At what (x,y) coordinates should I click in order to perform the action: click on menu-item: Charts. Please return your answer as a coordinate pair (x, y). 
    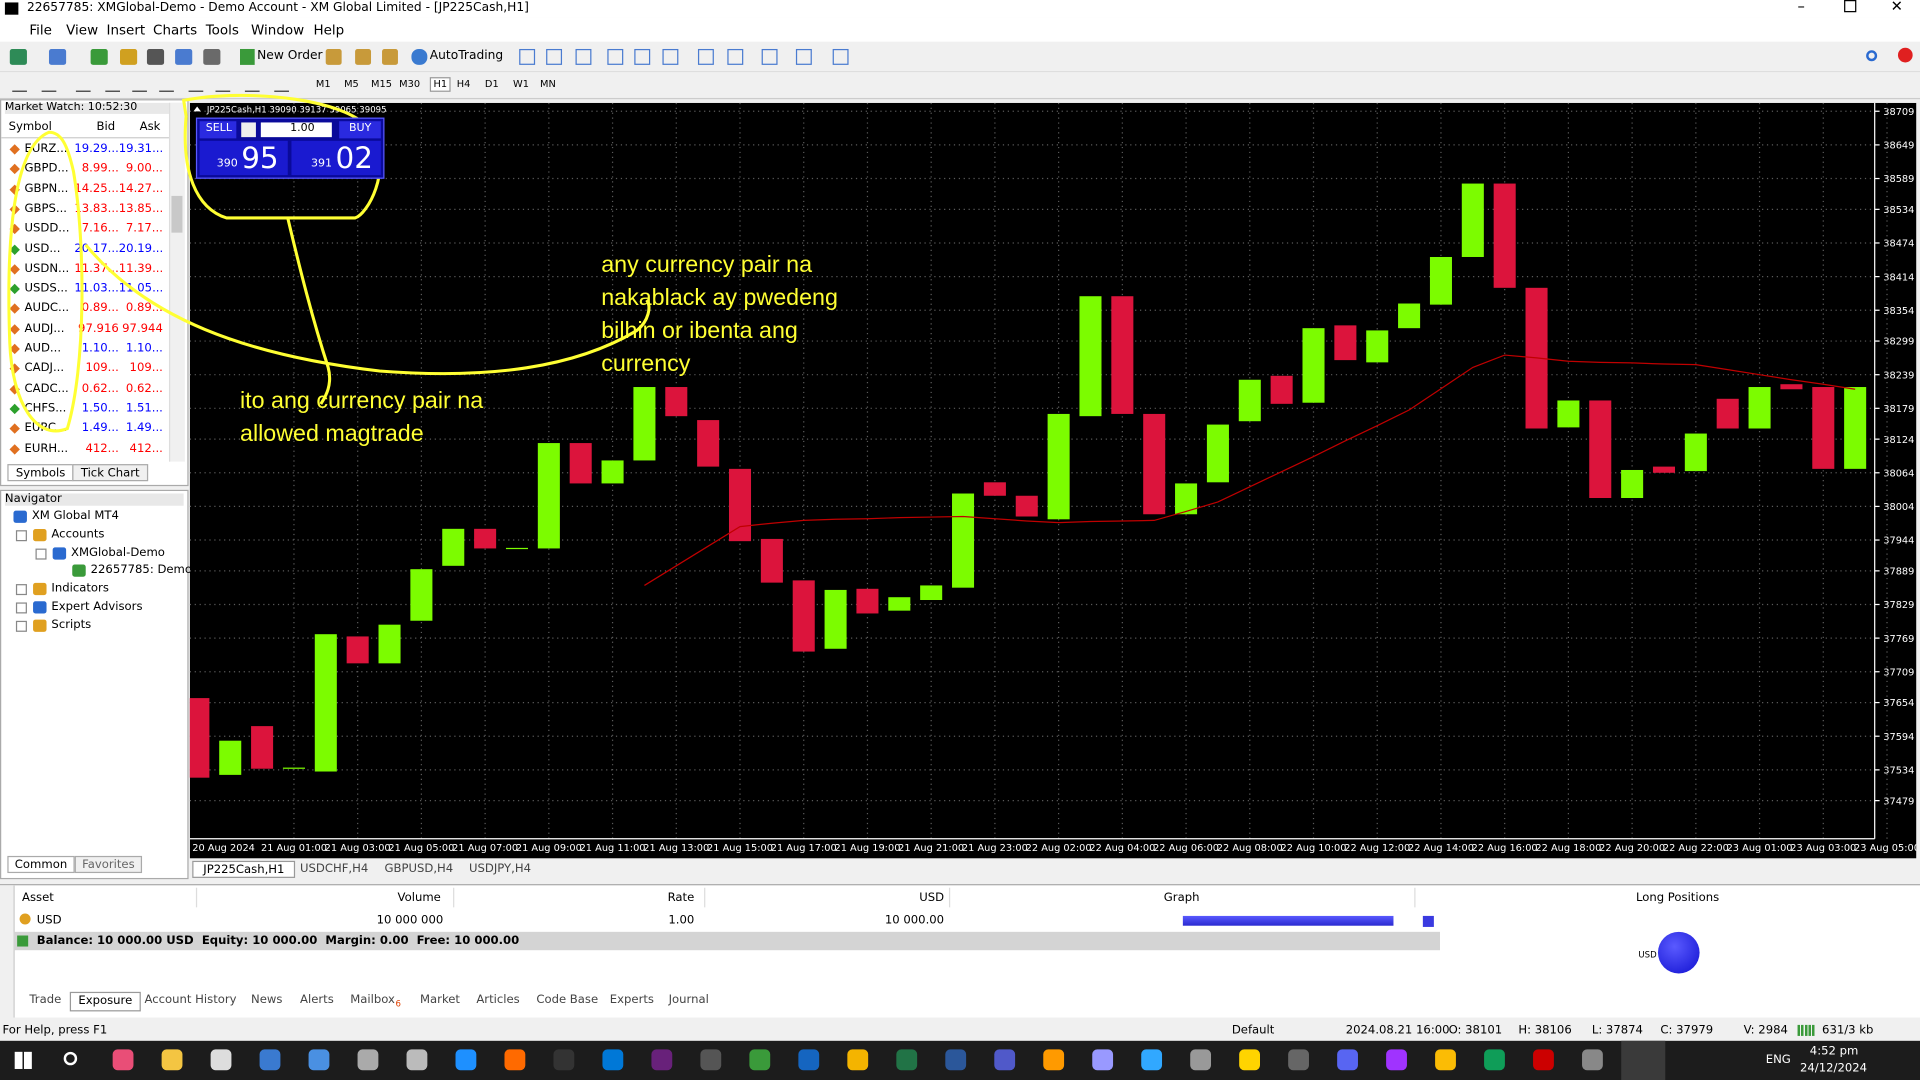
    Looking at the image, I should click on (175, 30).